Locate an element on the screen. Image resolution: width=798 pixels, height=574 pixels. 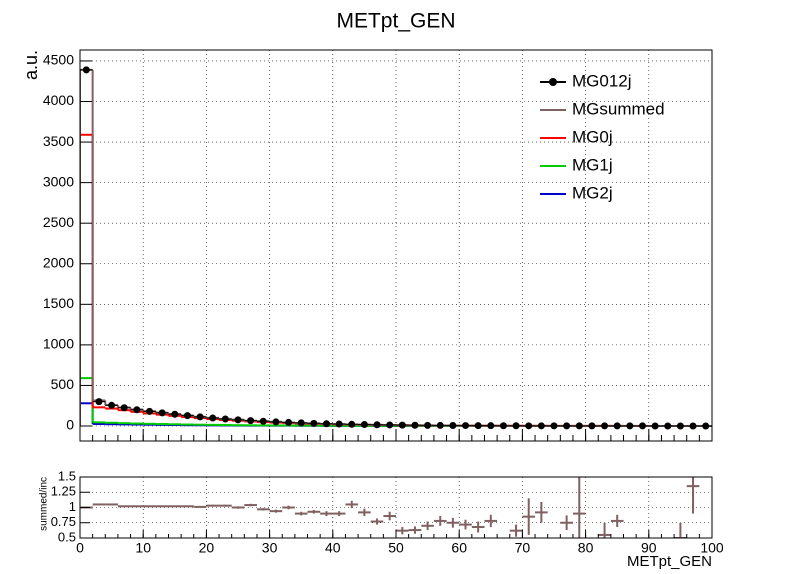
chart-title: METpt_GEN is located at coordinates (395, 21).